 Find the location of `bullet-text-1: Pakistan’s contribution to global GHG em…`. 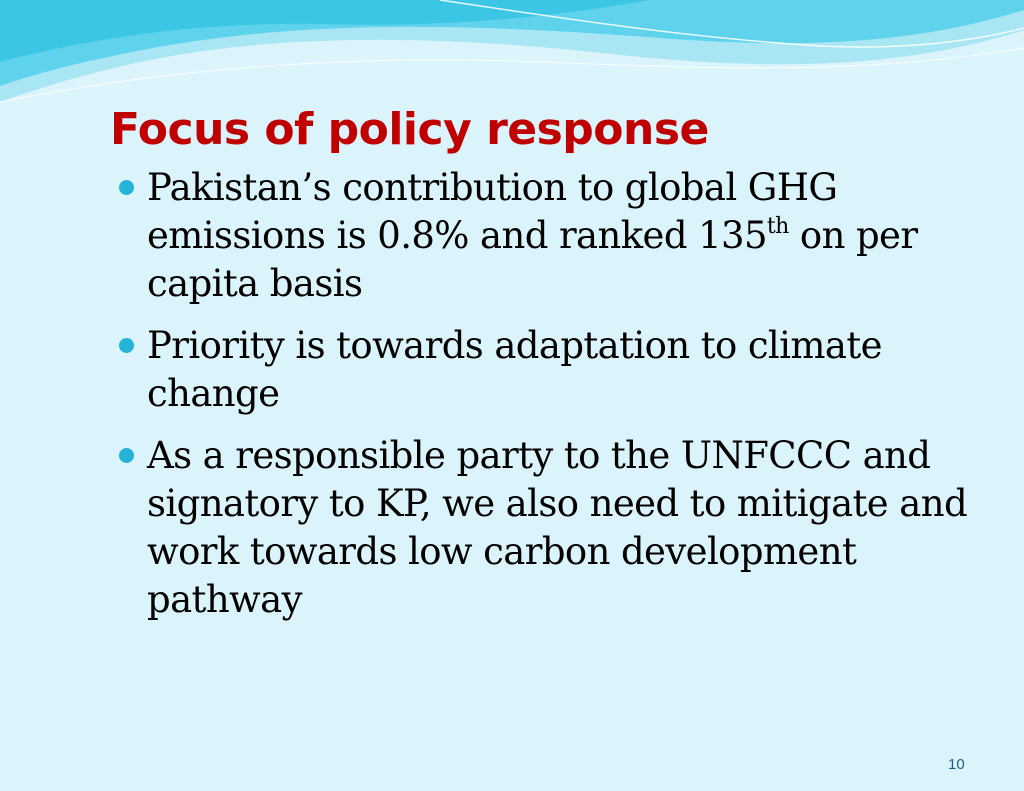

bullet-text-1: Pakistan’s contribution to global GHG em… is located at coordinates (492, 211).